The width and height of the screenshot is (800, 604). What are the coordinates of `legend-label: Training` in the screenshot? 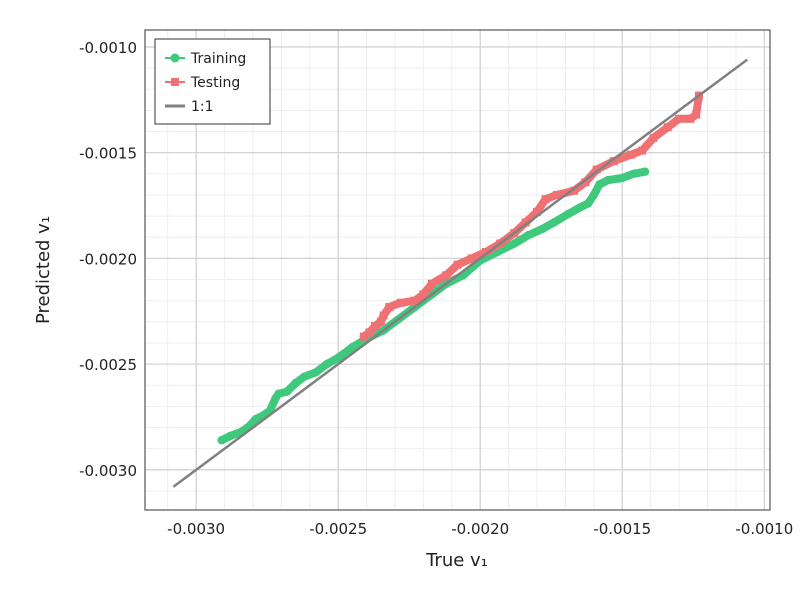 It's located at (218, 59).